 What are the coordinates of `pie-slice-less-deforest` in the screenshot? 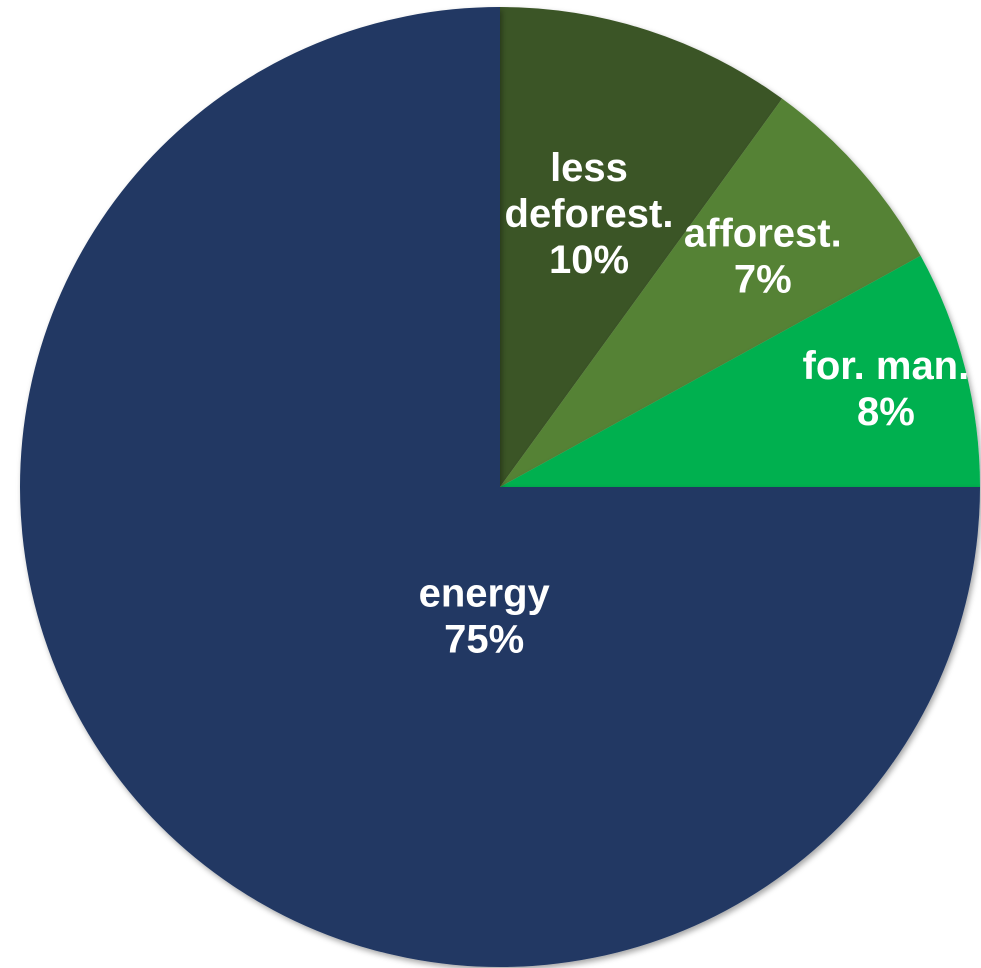 It's located at (641, 247).